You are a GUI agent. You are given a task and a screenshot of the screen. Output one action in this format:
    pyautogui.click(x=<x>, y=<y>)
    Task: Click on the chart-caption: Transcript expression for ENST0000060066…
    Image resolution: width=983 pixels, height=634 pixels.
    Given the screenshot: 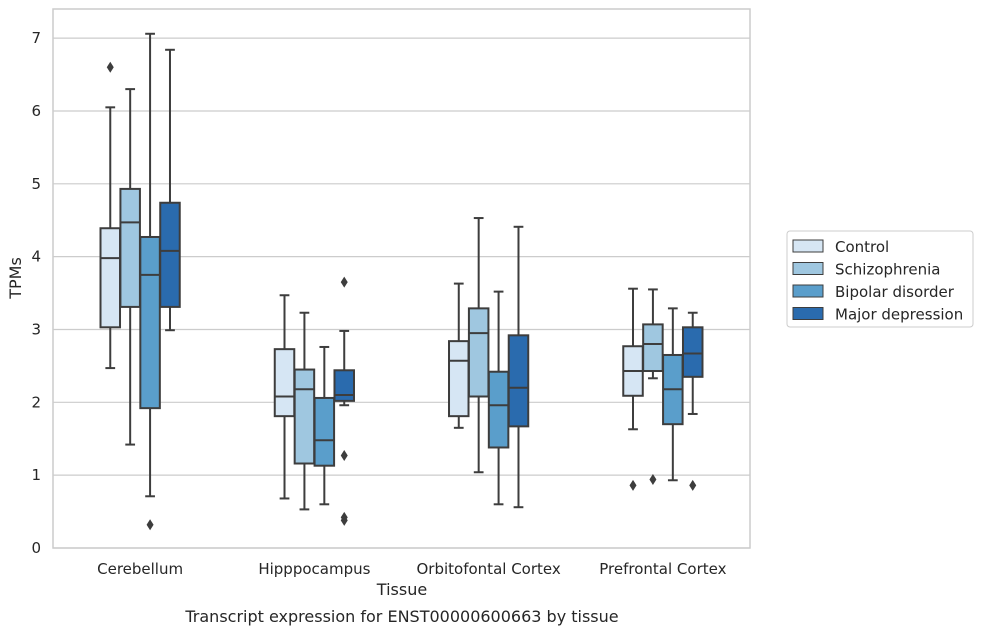 What is the action you would take?
    pyautogui.click(x=401, y=616)
    